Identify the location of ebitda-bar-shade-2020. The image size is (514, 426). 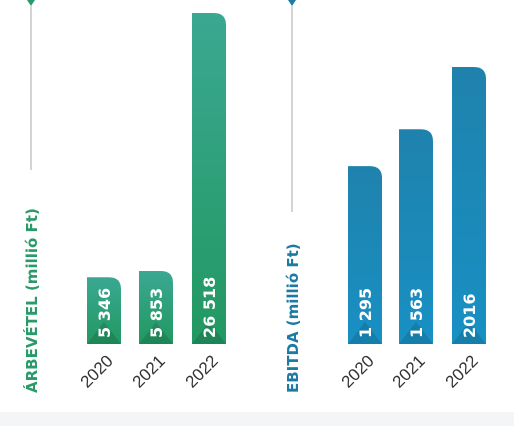
(365, 333).